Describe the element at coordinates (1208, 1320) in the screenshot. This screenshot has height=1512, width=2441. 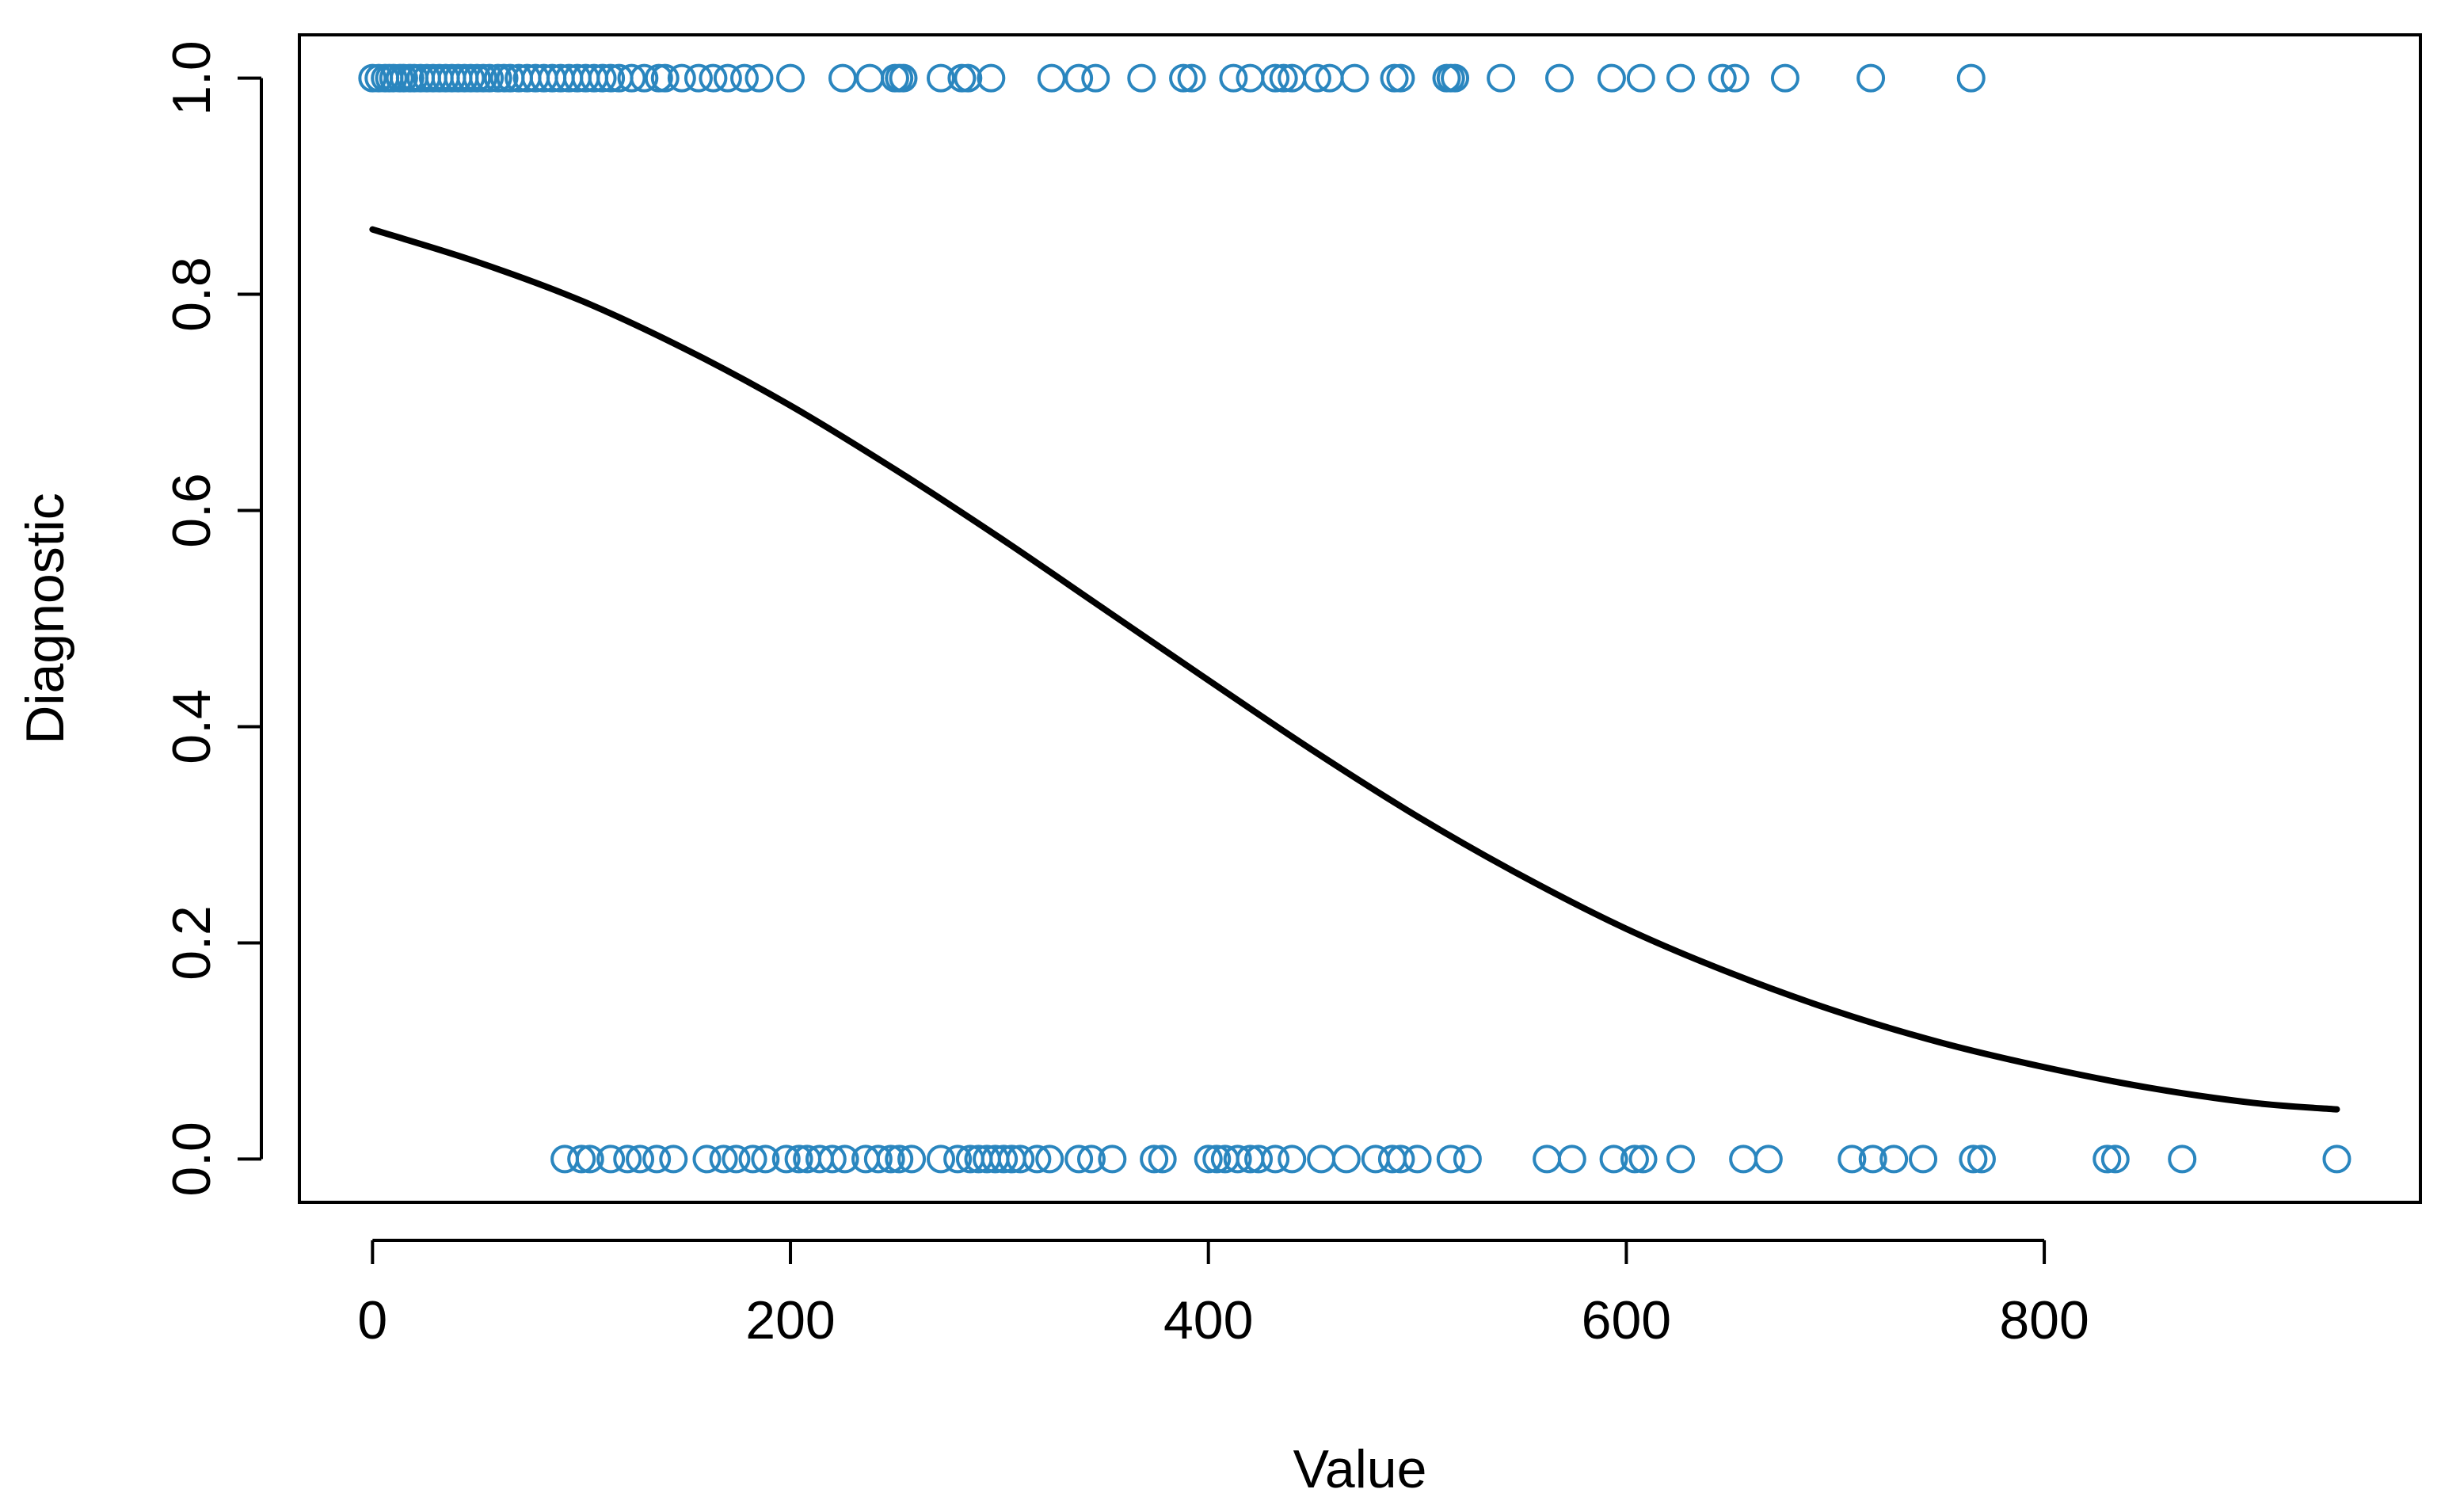
I see `x-tick-label: 400` at that location.